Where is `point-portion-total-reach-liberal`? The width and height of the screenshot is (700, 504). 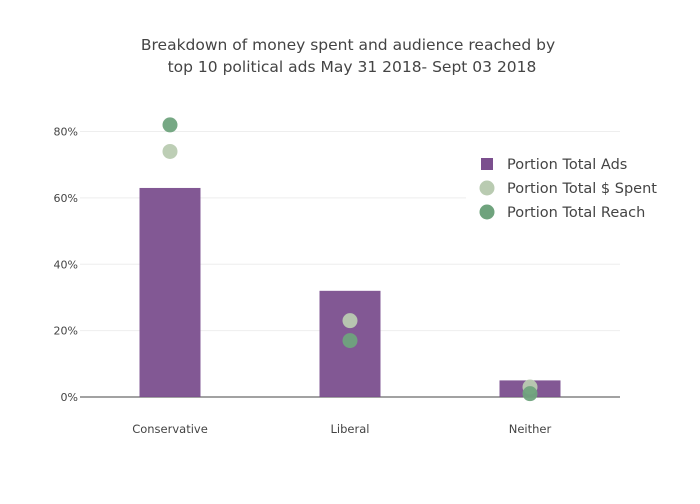 point-portion-total-reach-liberal is located at coordinates (350, 341).